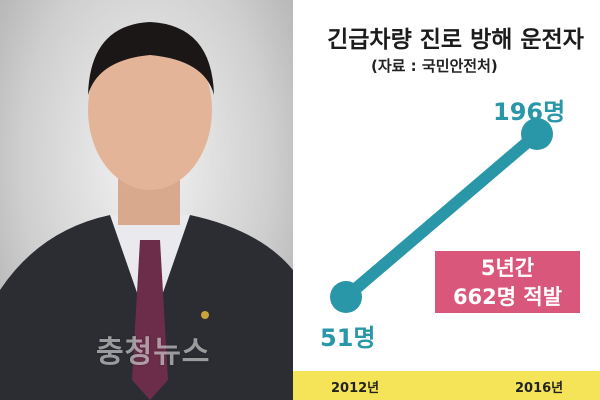 The image size is (600, 400). I want to click on x-tick-label: 2016년, so click(539, 388).